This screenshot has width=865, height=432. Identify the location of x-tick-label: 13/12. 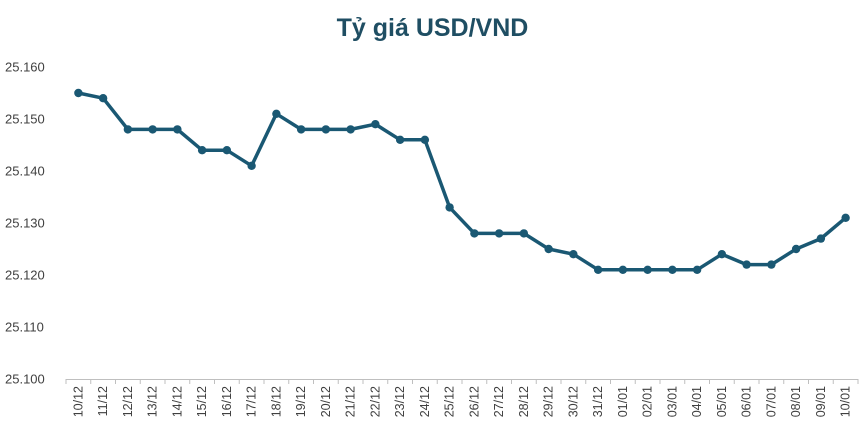
(153, 401).